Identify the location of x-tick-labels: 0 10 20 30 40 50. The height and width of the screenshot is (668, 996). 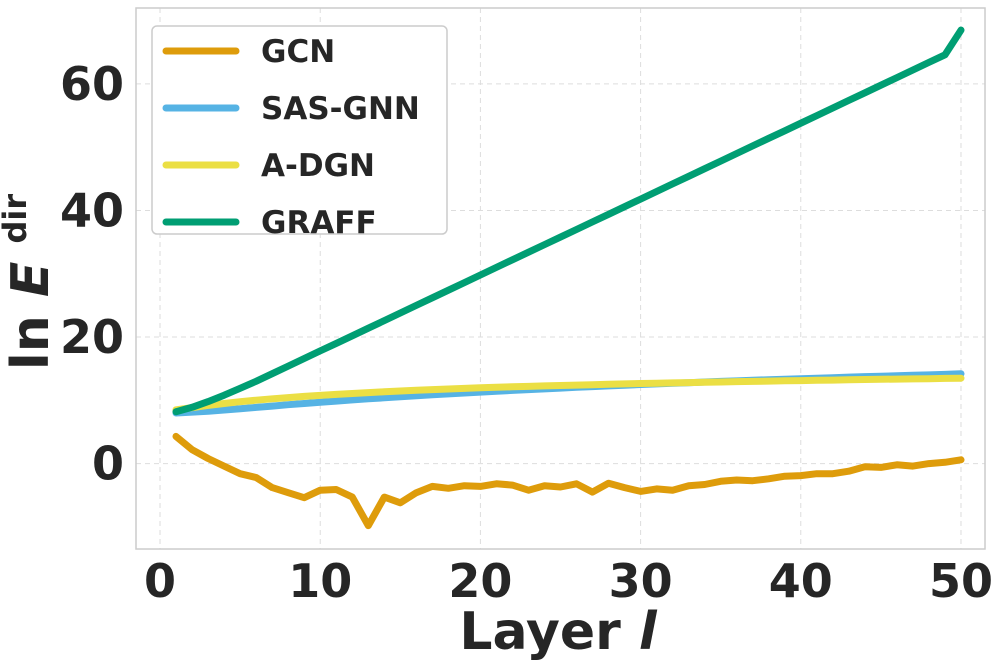
(568, 581).